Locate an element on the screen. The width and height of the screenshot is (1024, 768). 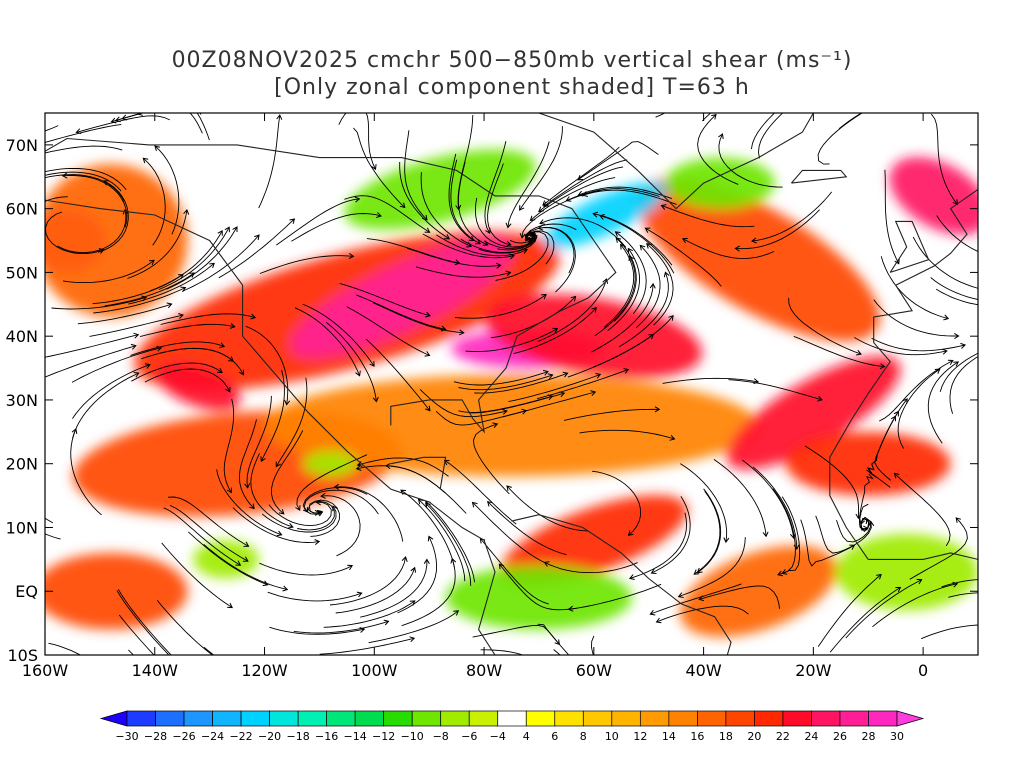
lon-tick-label: 140W is located at coordinates (155, 670).